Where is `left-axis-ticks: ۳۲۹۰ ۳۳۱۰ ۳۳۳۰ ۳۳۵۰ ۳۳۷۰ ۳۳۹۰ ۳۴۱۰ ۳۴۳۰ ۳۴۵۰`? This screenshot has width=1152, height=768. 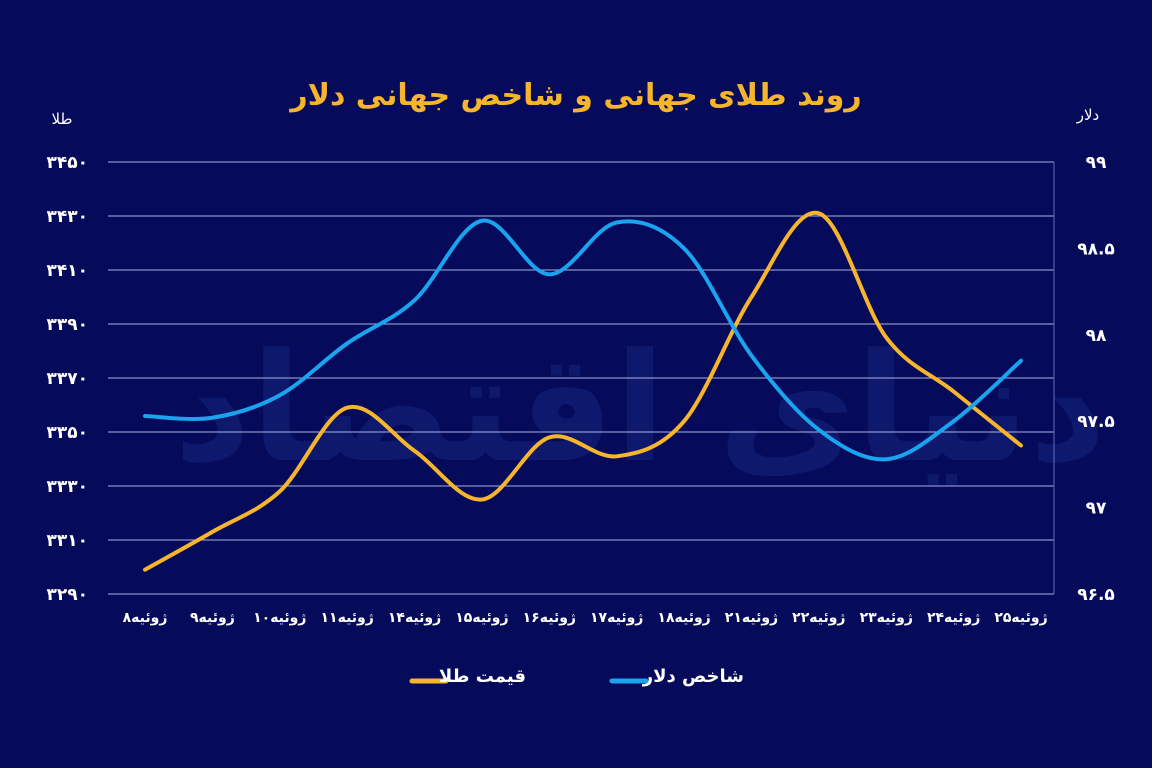 left-axis-ticks: ۳۲۹۰ ۳۳۱۰ ۳۳۳۰ ۳۳۵۰ ۳۳۷۰ ۳۳۹۰ ۳۴۱۰ ۳۴۳۰ ۳۴۵۰ is located at coordinates (67, 379).